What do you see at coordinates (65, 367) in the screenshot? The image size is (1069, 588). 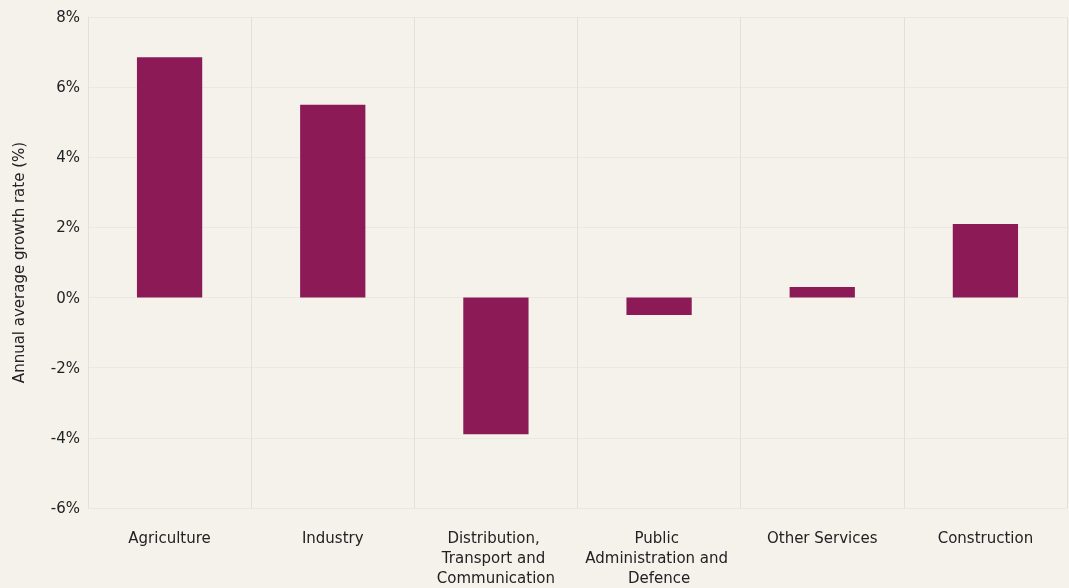 I see `y-tick-label: -2%` at bounding box center [65, 367].